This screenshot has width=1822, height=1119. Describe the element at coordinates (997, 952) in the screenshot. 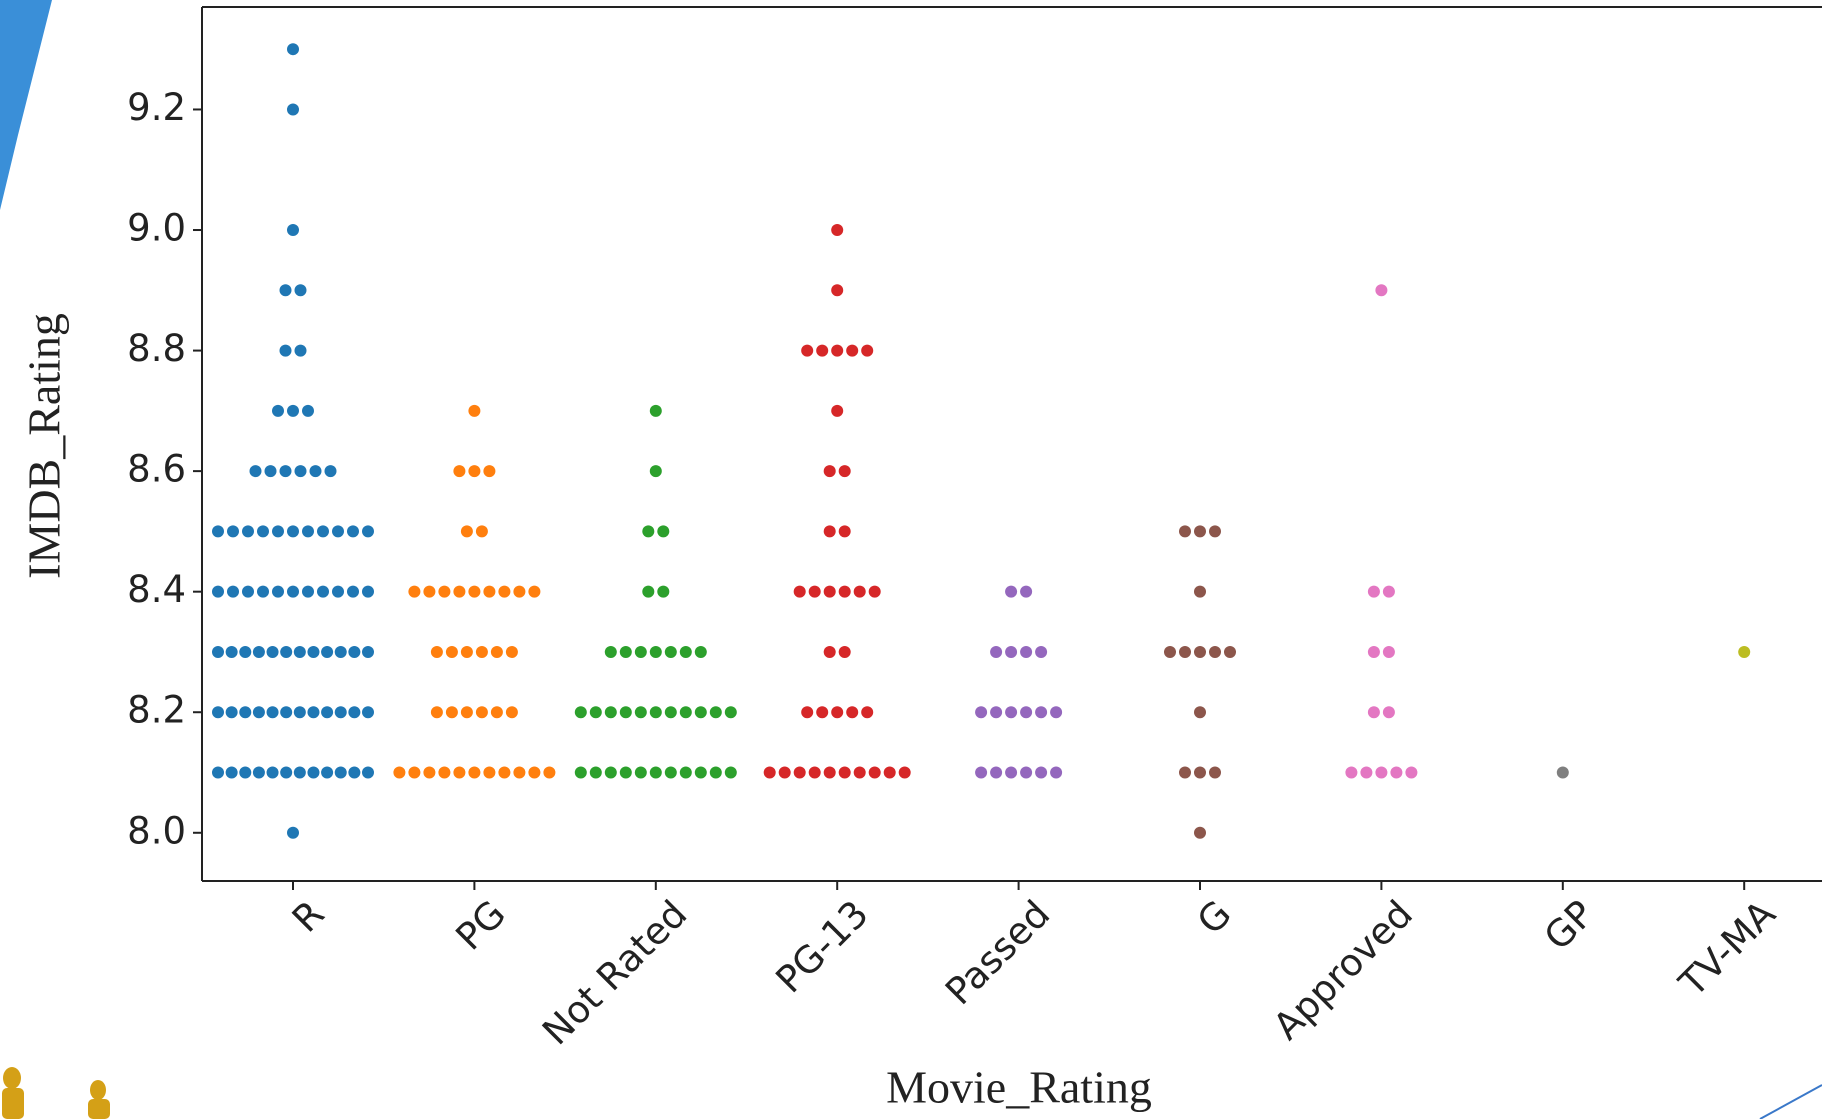

I see `x-tick-label: Passed` at that location.